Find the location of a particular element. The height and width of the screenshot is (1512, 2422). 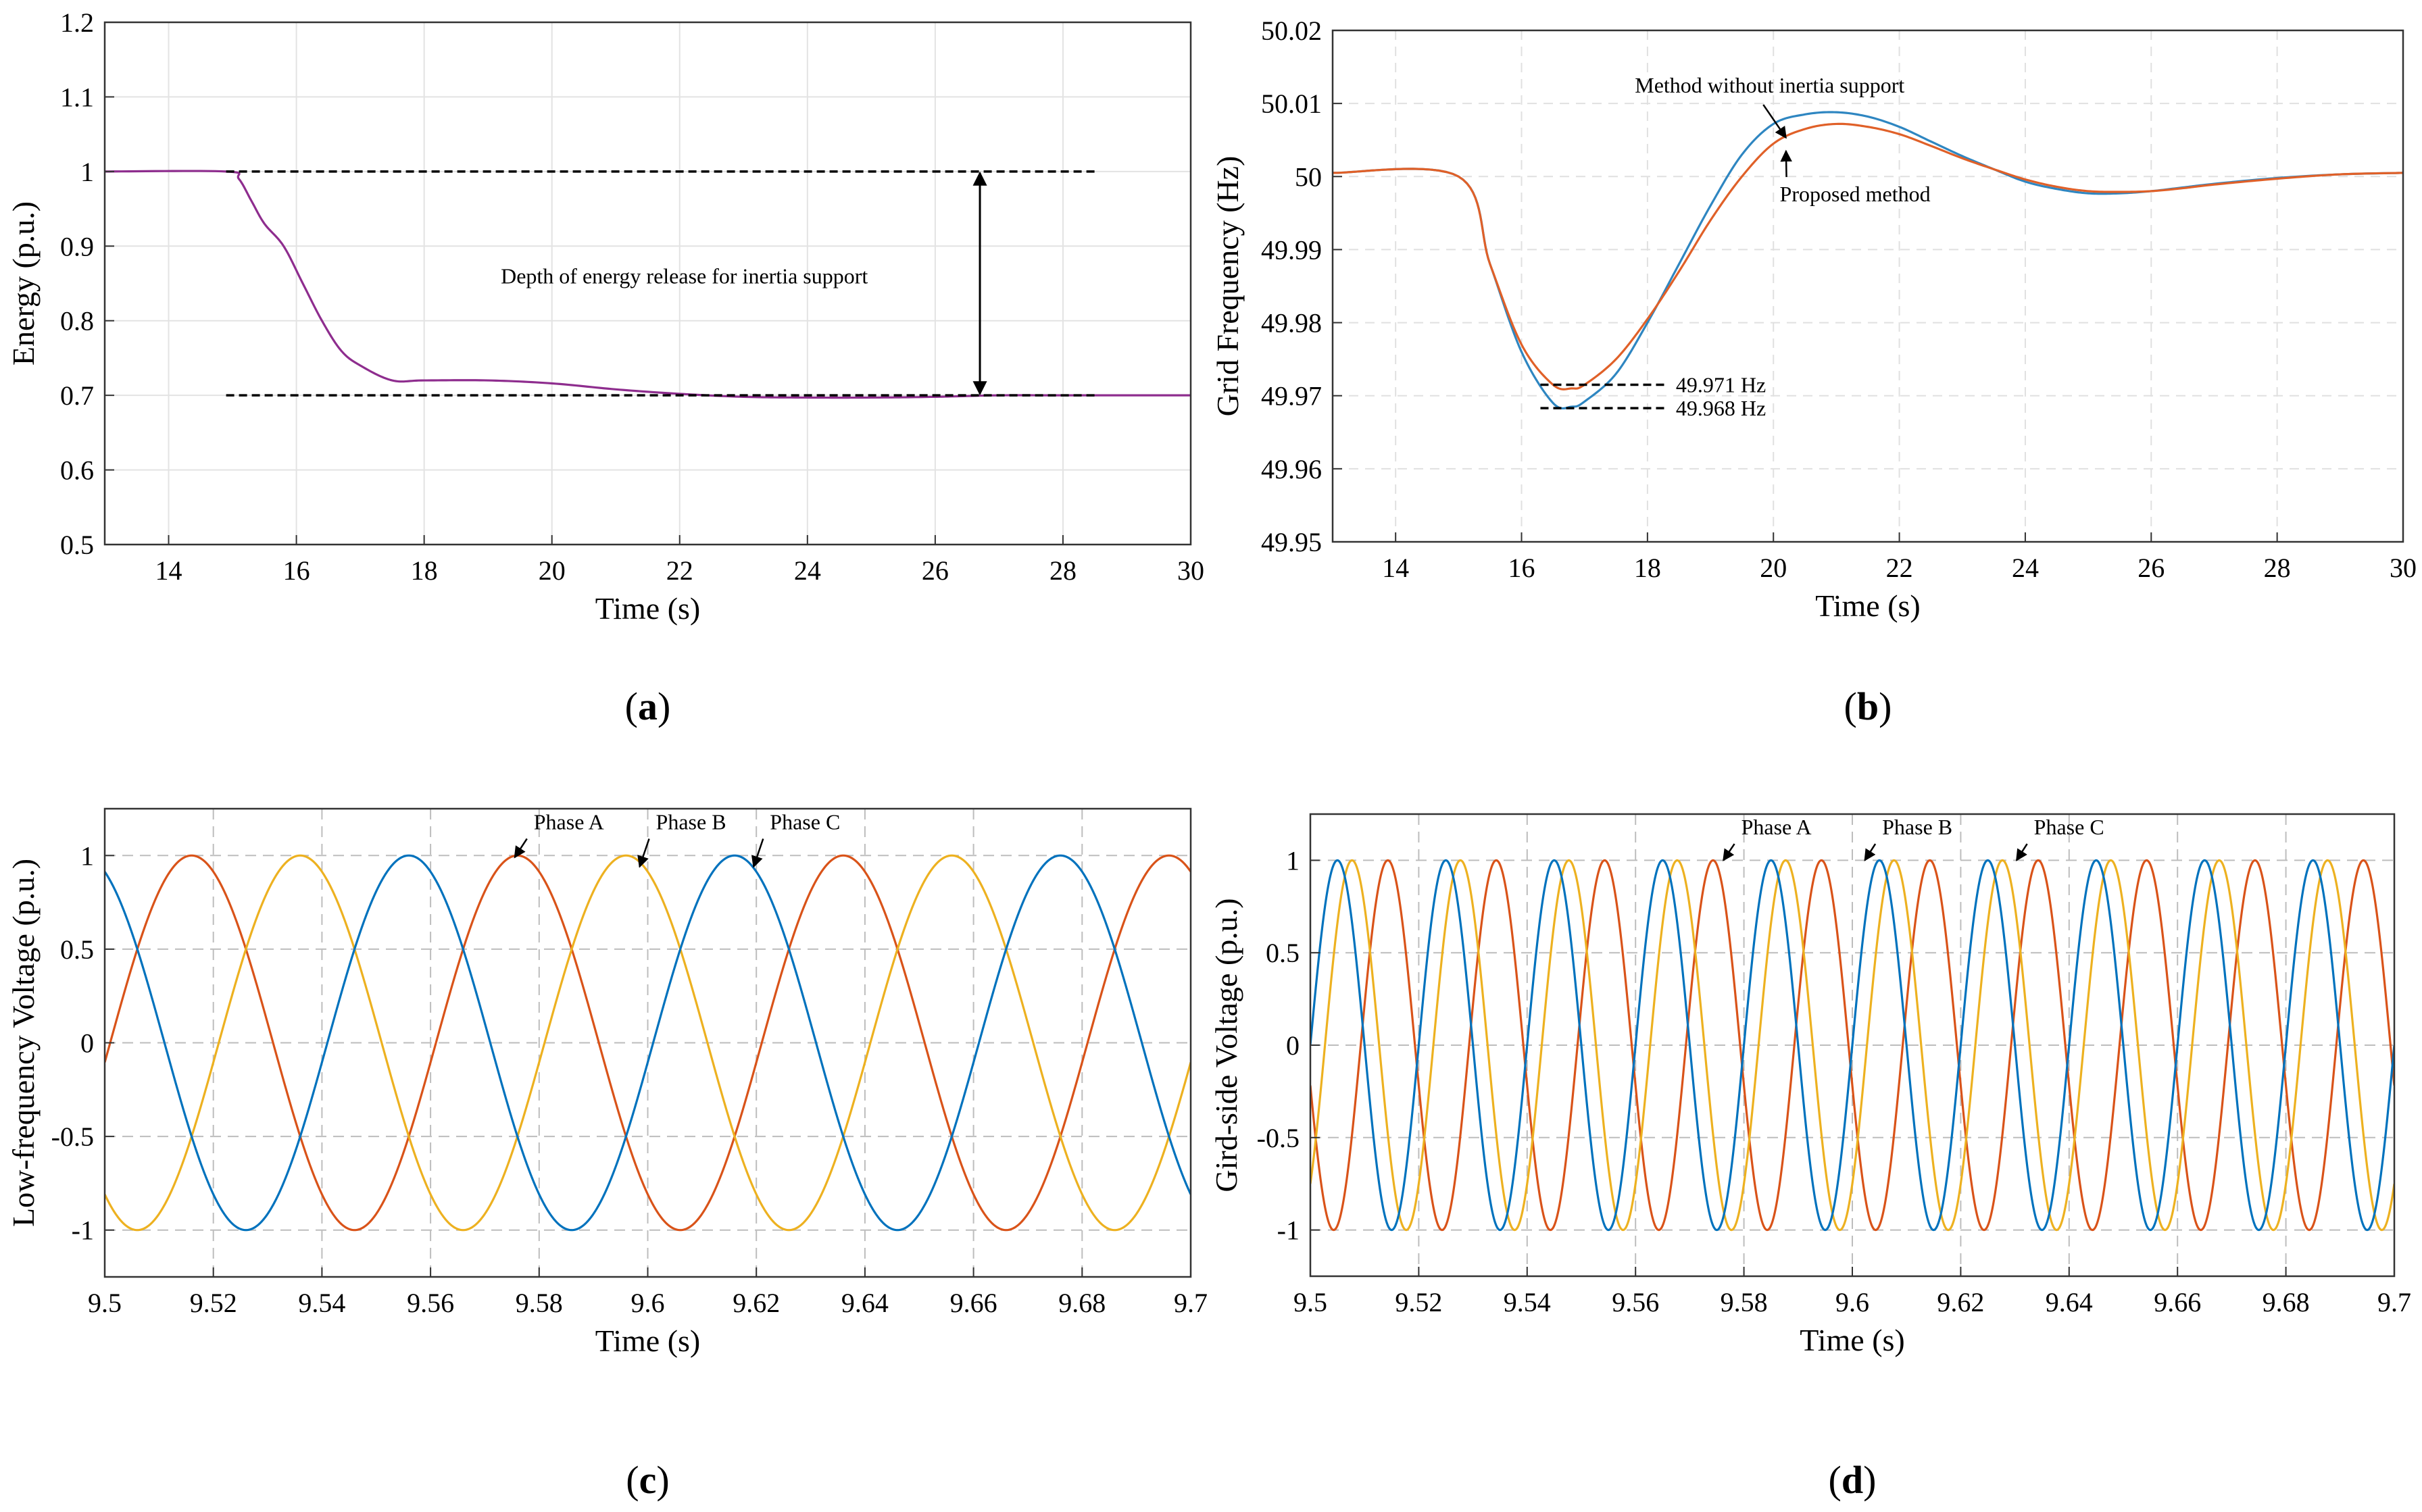

y-tick-label: -1 is located at coordinates (83, 1230).